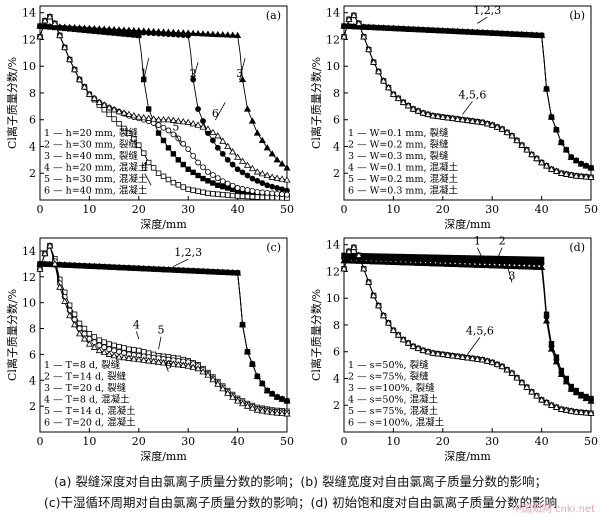 This screenshot has width=601, height=516. I want to click on watermark: 中国知网 cnki.net, so click(553, 509).